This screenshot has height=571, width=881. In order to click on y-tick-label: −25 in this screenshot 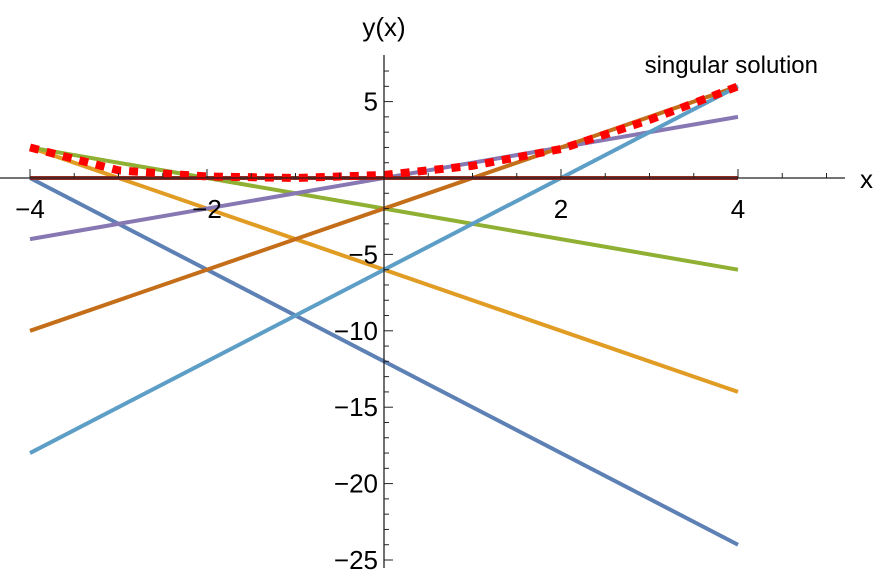, I will do `click(356, 558)`.